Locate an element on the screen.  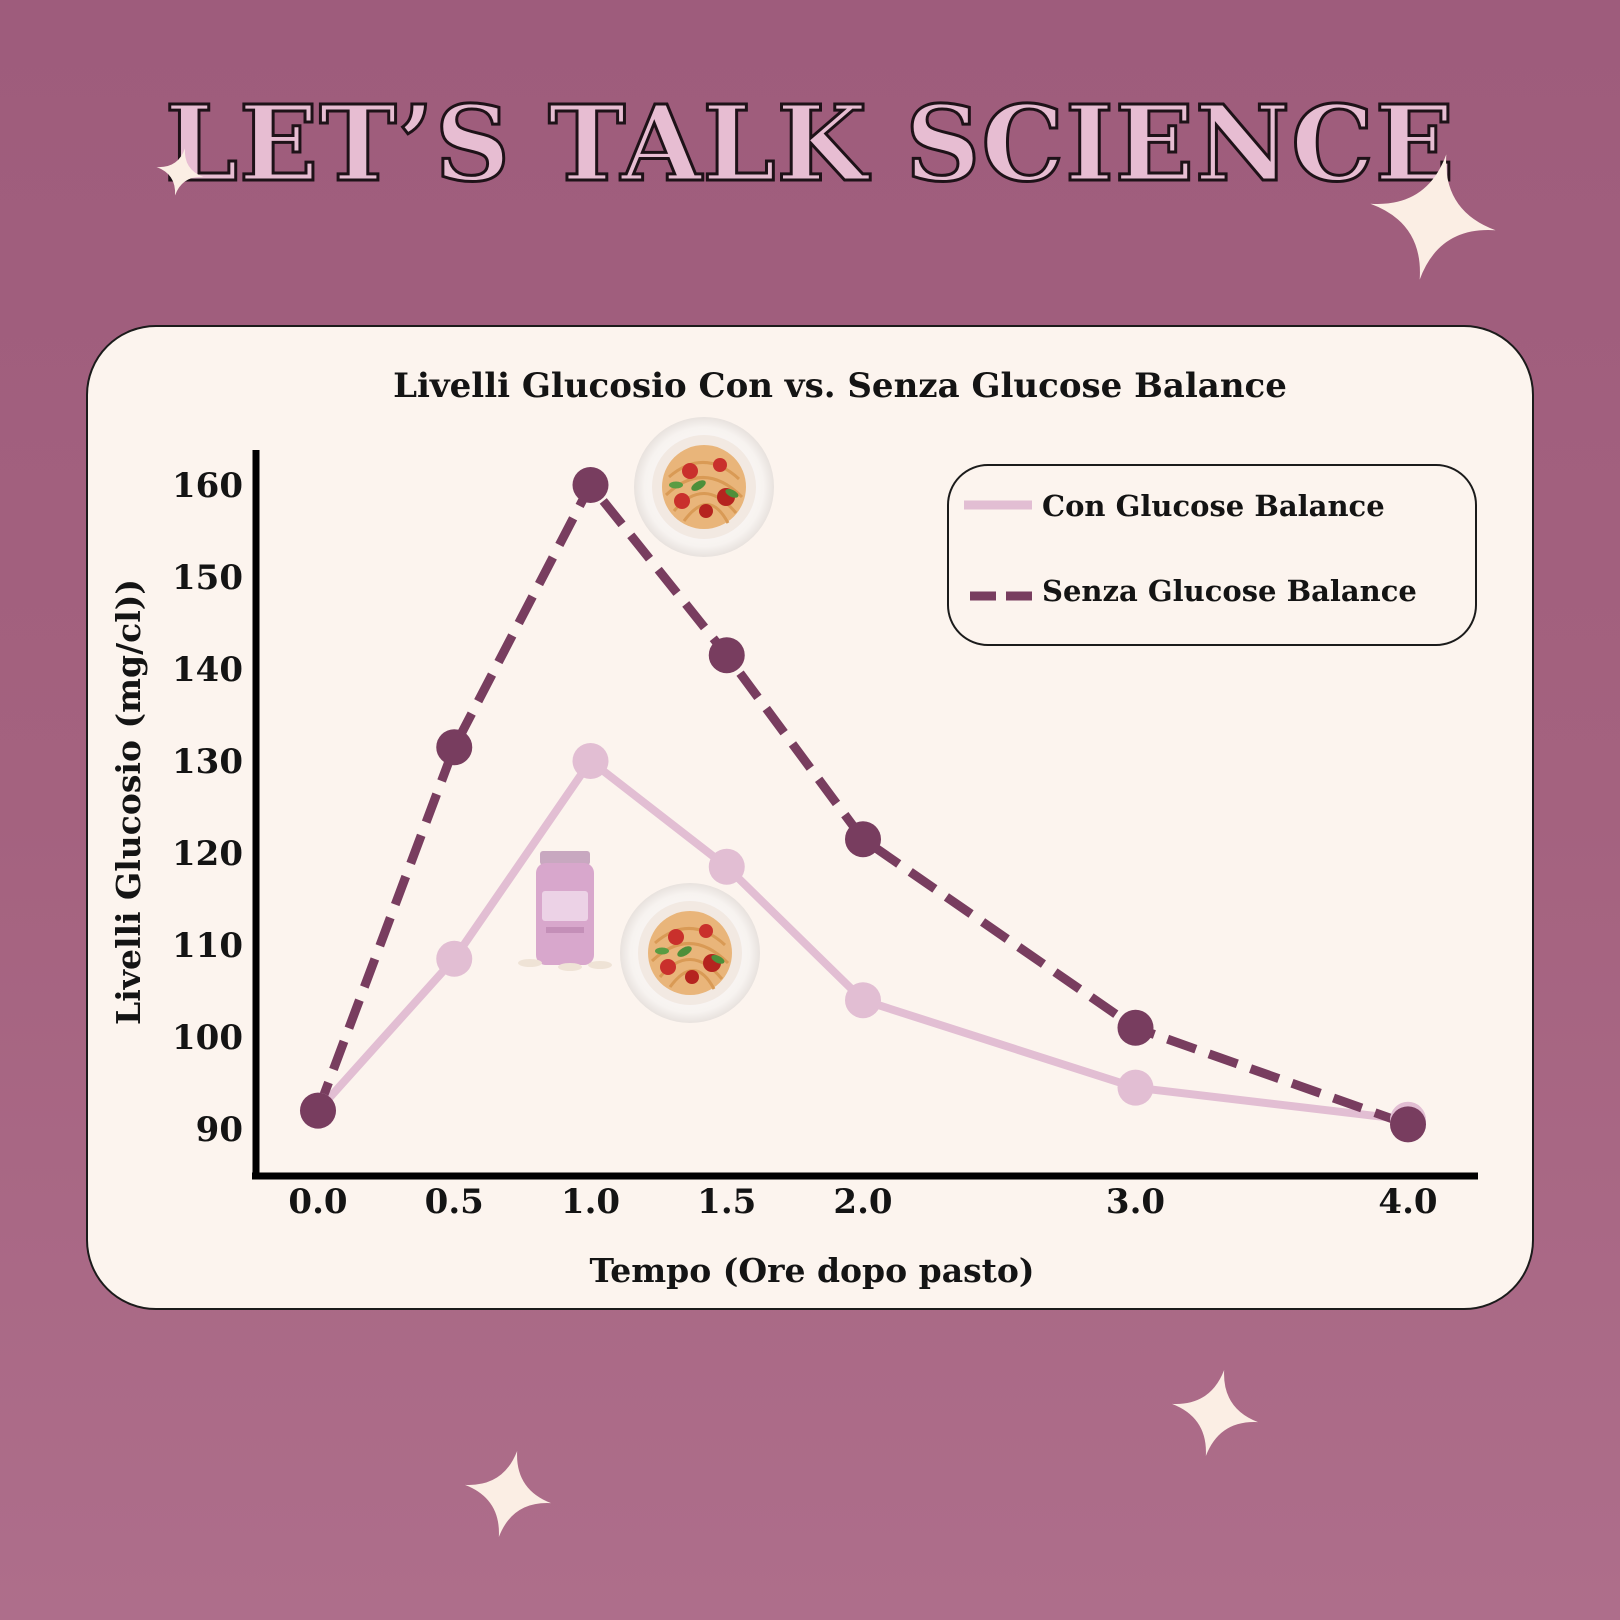
y-axis-label: Livelli Glucosio (mg/cl)) is located at coordinates (128, 802).